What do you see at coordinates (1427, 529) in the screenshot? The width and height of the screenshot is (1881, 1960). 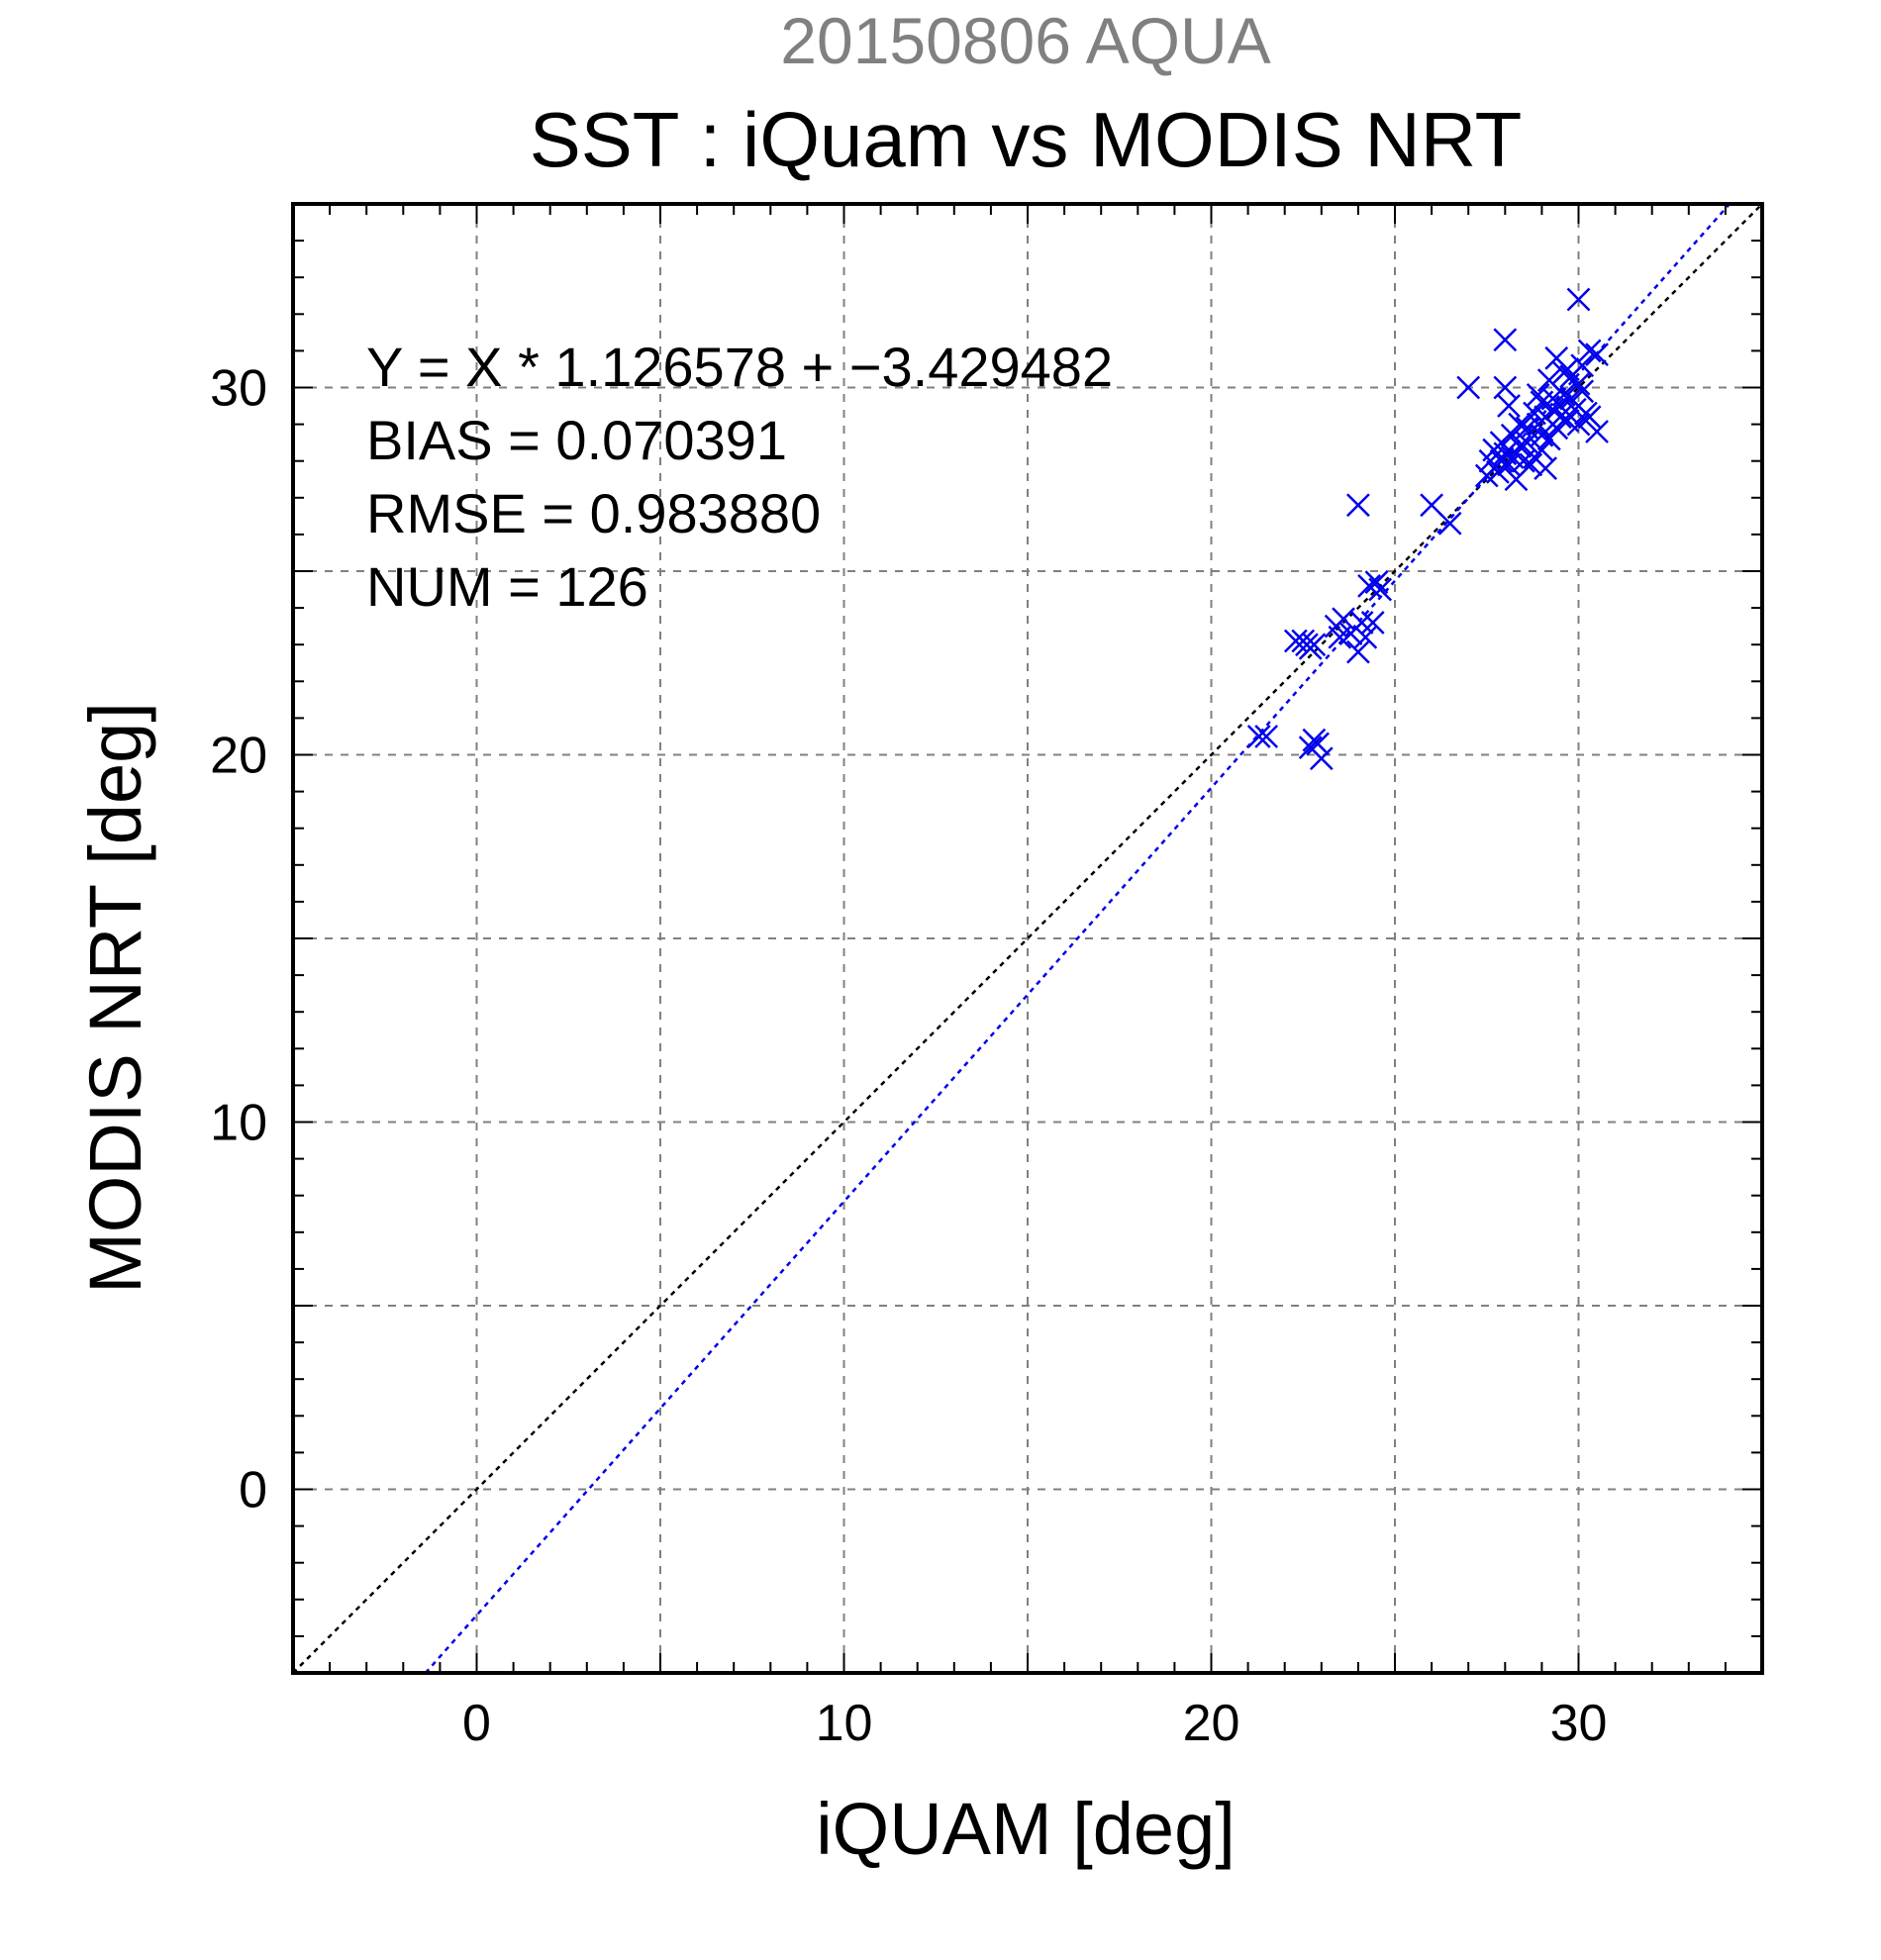 I see `data-points` at bounding box center [1427, 529].